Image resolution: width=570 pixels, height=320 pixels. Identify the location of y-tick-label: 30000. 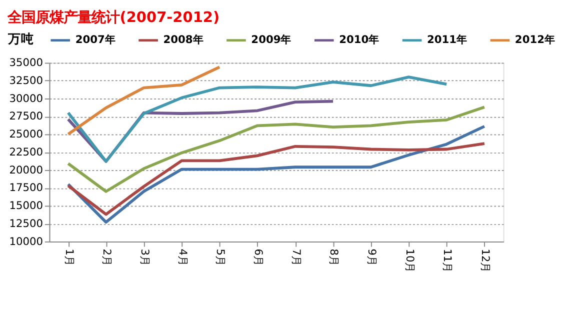
(26, 98).